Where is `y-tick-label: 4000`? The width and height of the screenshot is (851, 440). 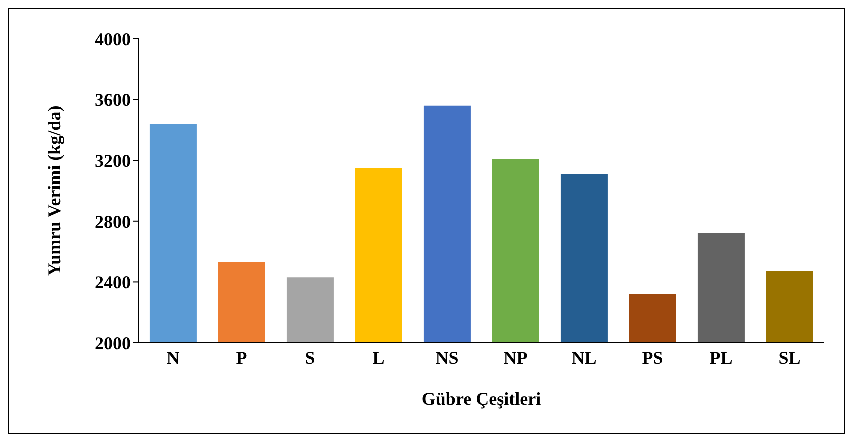 y-tick-label: 4000 is located at coordinates (113, 39).